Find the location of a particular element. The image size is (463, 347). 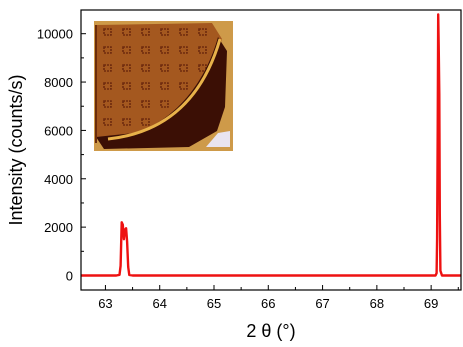

x-tick-label: 66 is located at coordinates (268, 303).